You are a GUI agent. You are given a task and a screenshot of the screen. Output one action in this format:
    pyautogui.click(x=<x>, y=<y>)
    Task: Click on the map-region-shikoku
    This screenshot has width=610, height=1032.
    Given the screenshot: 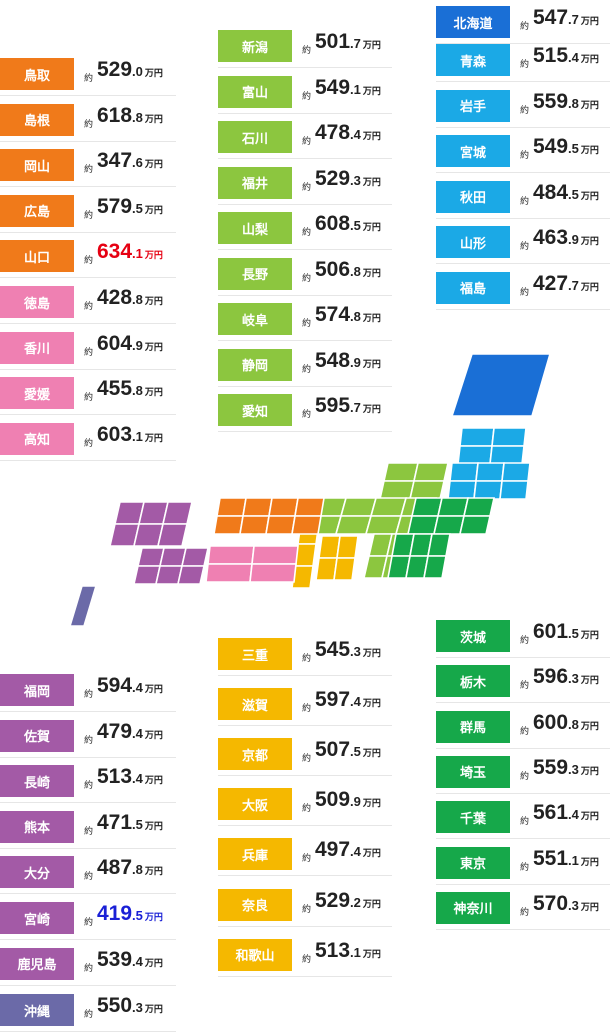 What is the action you would take?
    pyautogui.click(x=229, y=573)
    